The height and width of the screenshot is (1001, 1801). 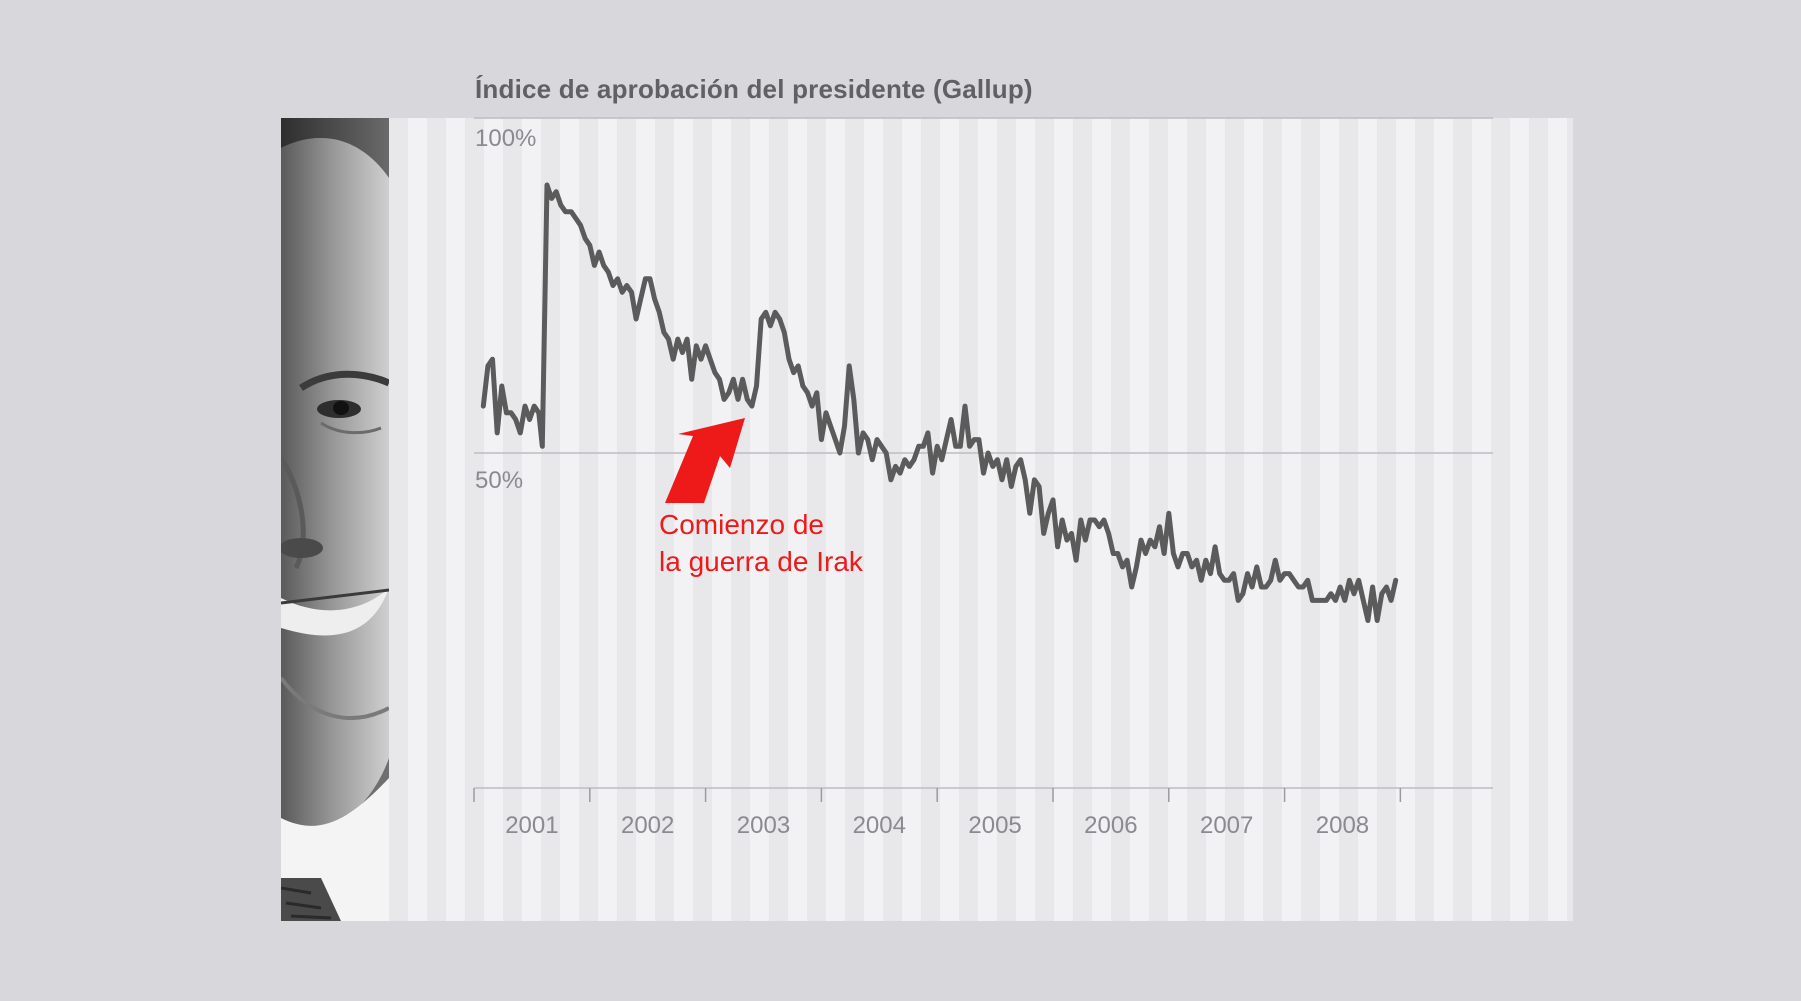 I want to click on annotation-line-2: la guerra de Irak, so click(x=761, y=561).